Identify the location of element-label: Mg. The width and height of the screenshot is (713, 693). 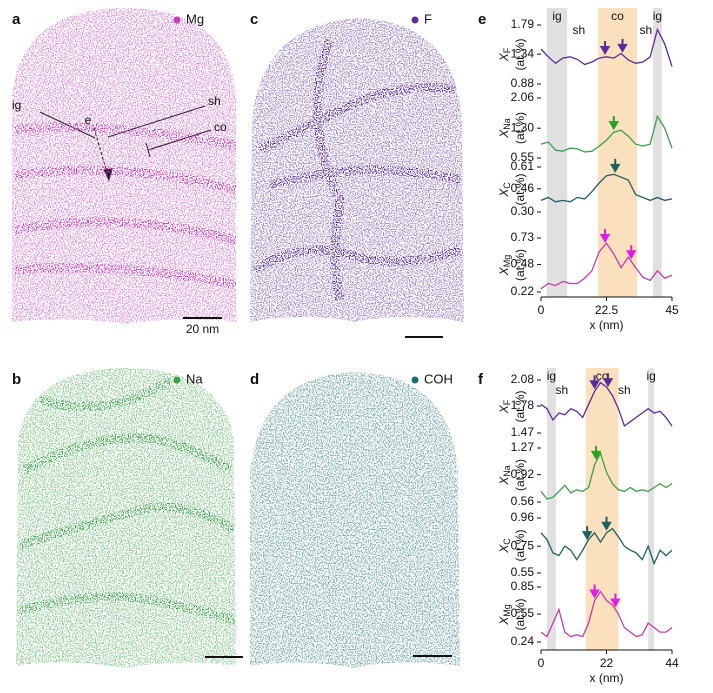
(195, 18).